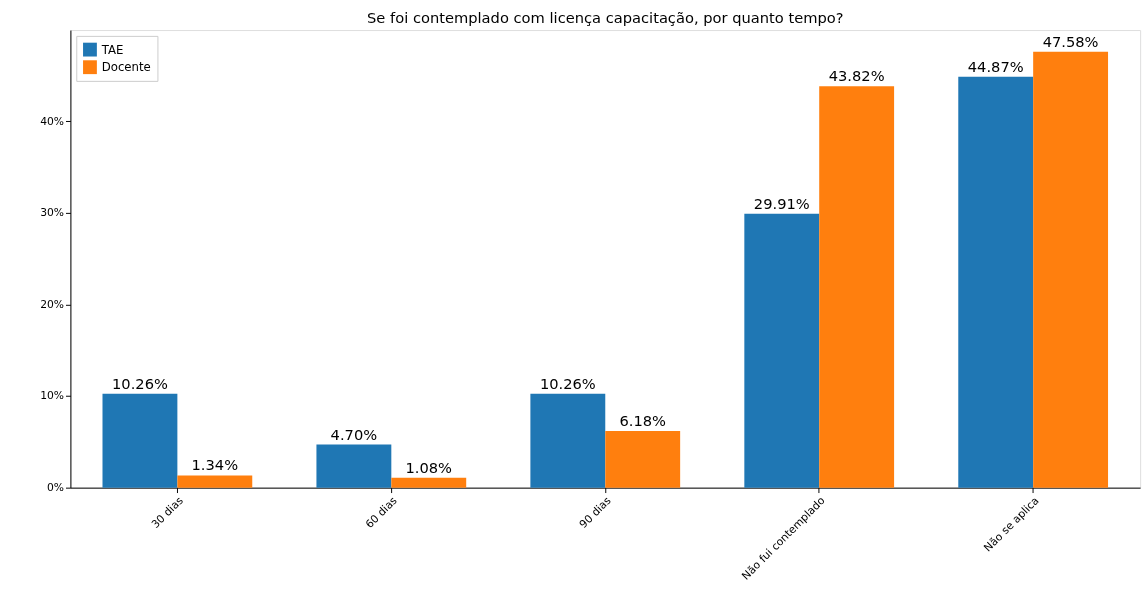 Image resolution: width=1146 pixels, height=608 pixels. I want to click on legend-label: TAE, so click(112, 49).